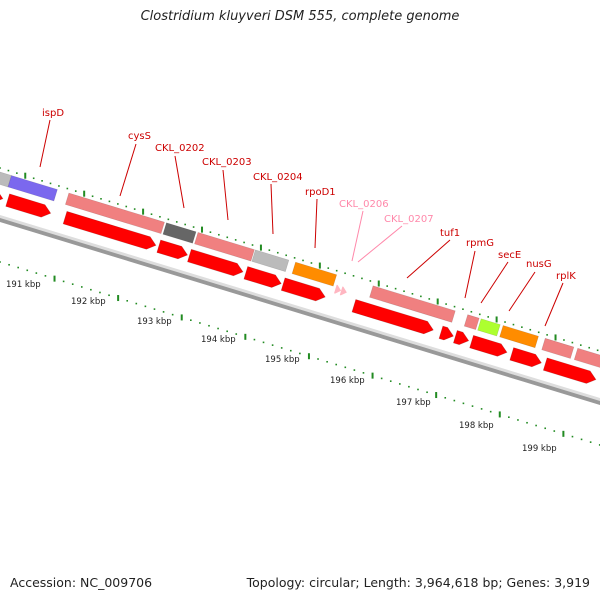 The width and height of the screenshot is (600, 600). What do you see at coordinates (139, 136) in the screenshot?
I see `gene-label-cyss: cysS` at bounding box center [139, 136].